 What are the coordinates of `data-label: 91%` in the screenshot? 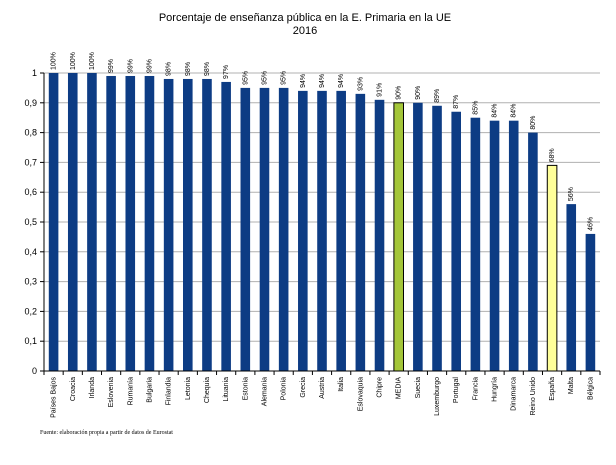 It's located at (380, 90).